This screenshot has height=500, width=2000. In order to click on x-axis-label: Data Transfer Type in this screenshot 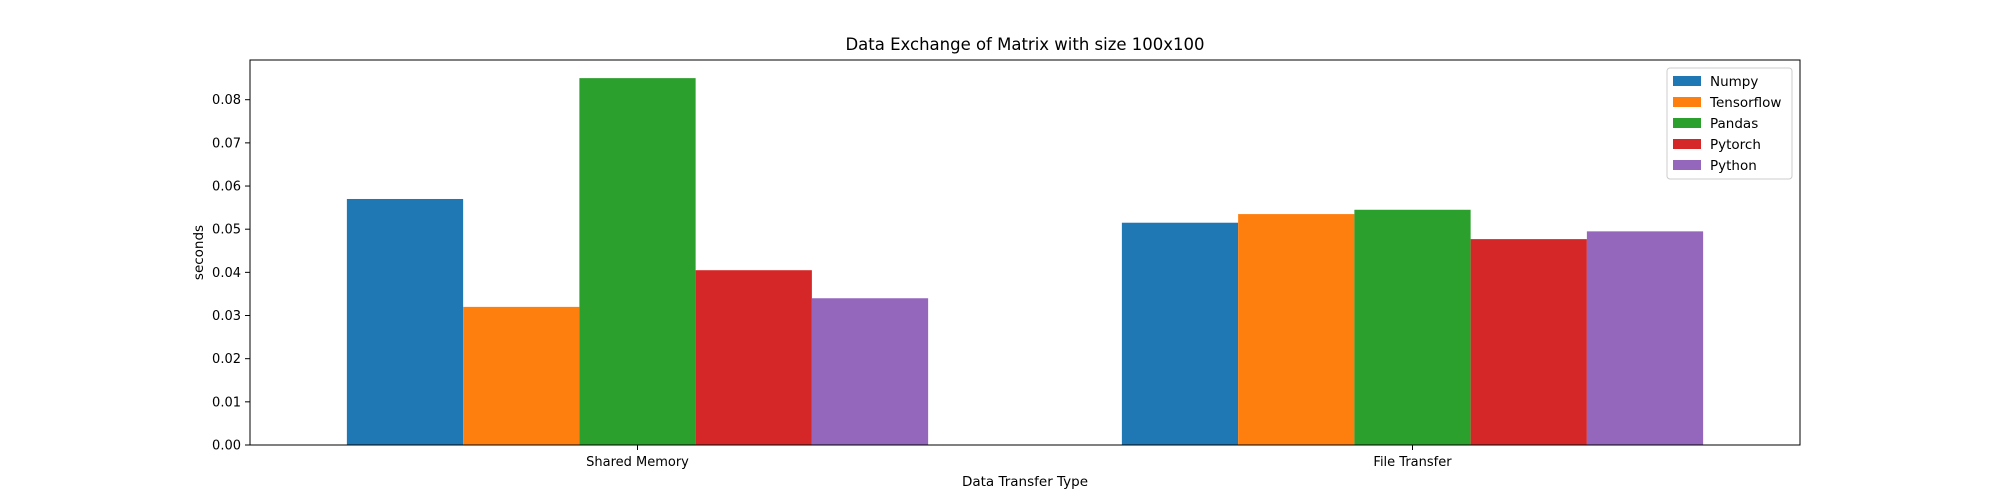, I will do `click(1025, 482)`.